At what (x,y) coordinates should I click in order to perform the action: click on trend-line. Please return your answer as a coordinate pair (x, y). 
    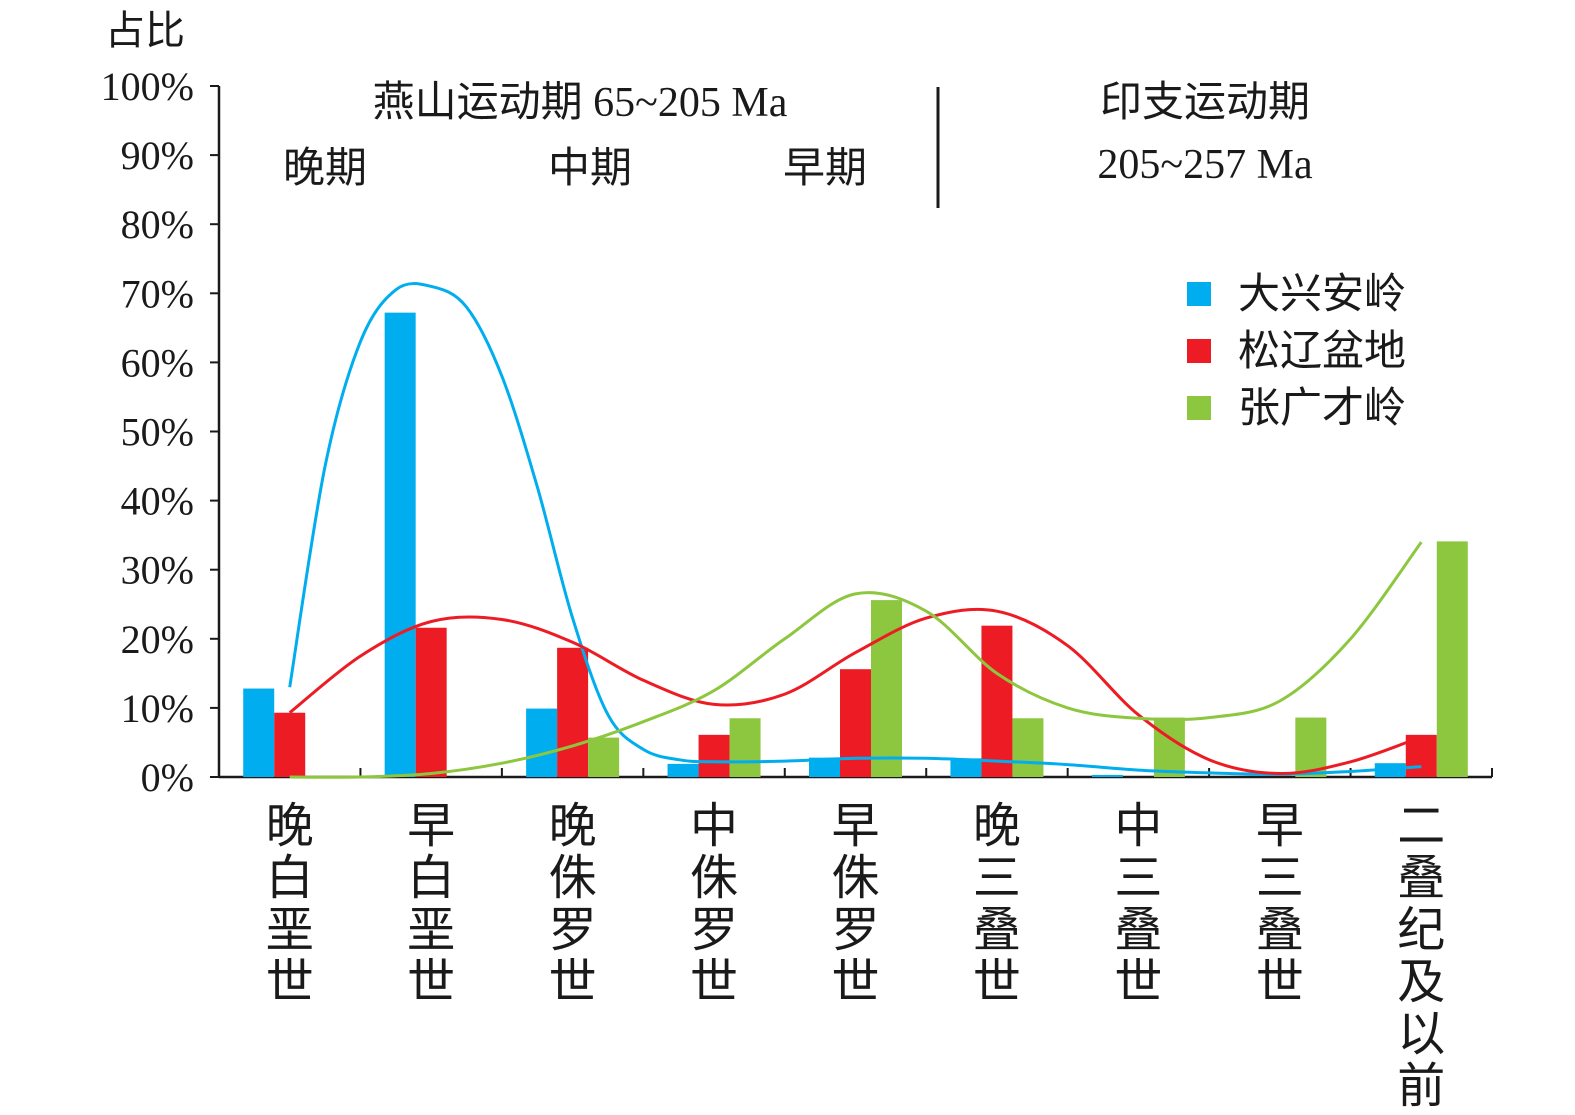
    Looking at the image, I should click on (855, 691).